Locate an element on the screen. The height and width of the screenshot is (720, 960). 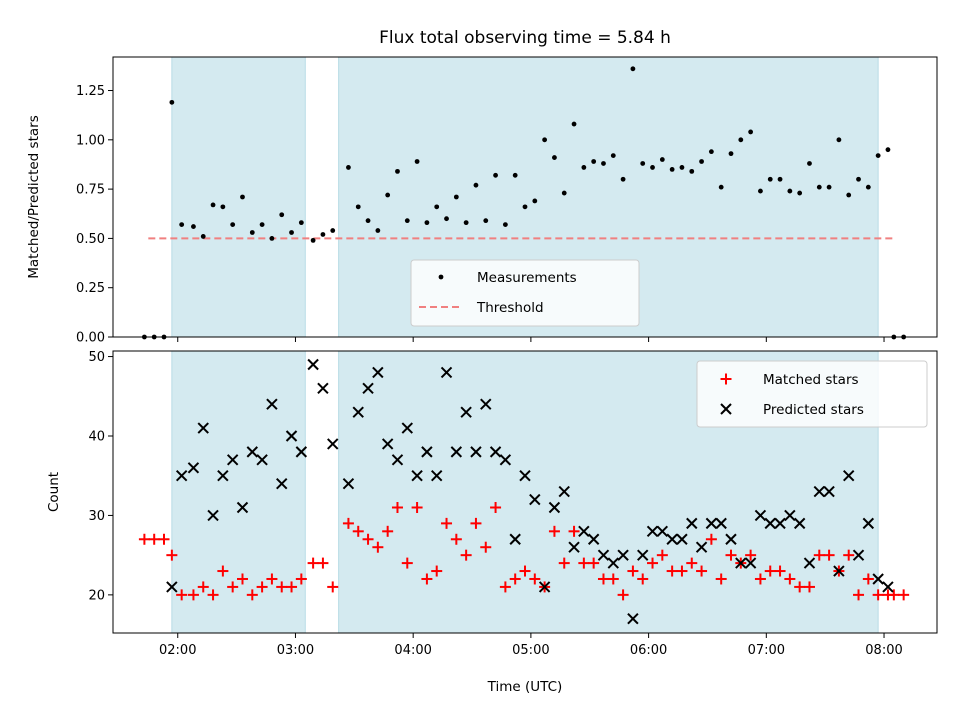
y-tick-label: 1.25 is located at coordinates (90, 91).